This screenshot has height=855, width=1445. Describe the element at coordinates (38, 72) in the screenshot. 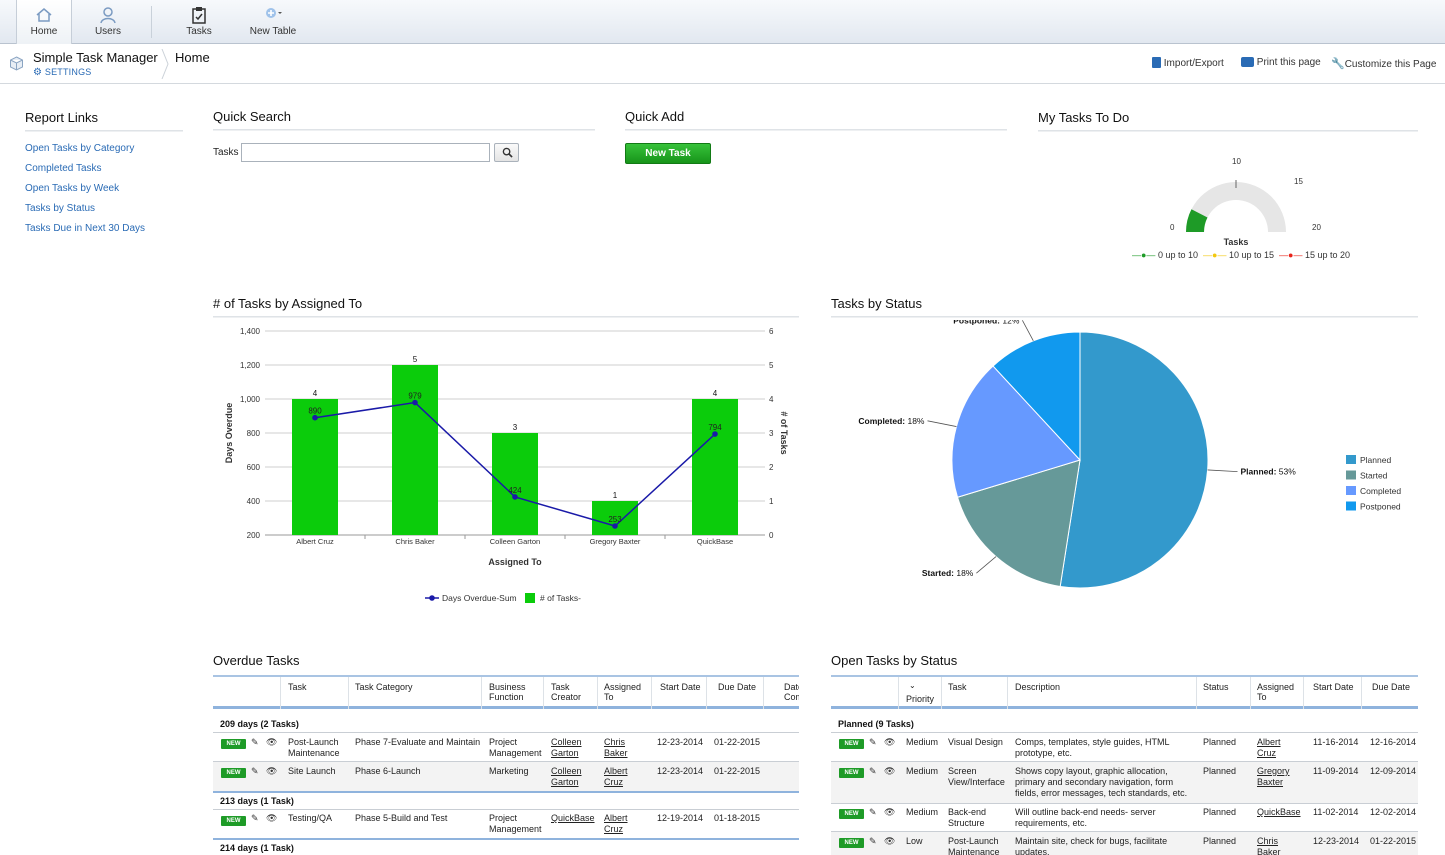

I see `gear-icon: ⚙` at that location.